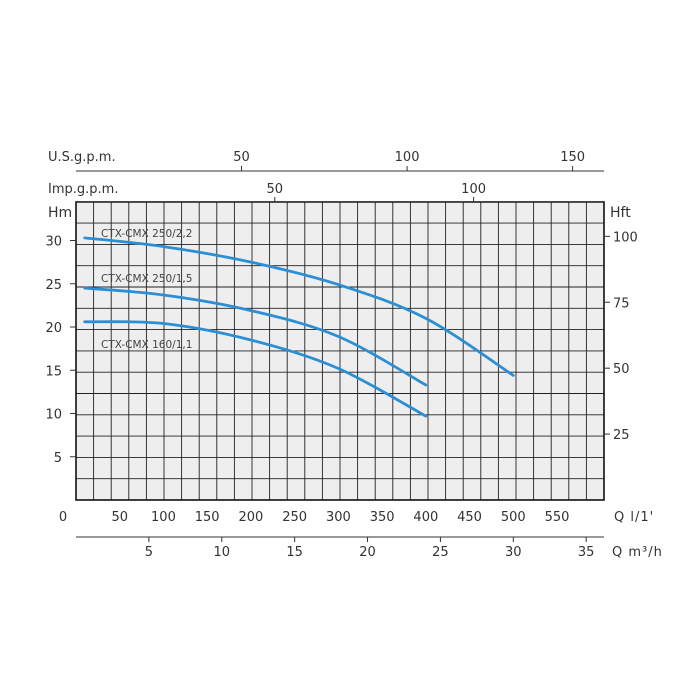 This screenshot has width=700, height=700. What do you see at coordinates (294, 552) in the screenshot?
I see `m3h-tick-label: 15` at bounding box center [294, 552].